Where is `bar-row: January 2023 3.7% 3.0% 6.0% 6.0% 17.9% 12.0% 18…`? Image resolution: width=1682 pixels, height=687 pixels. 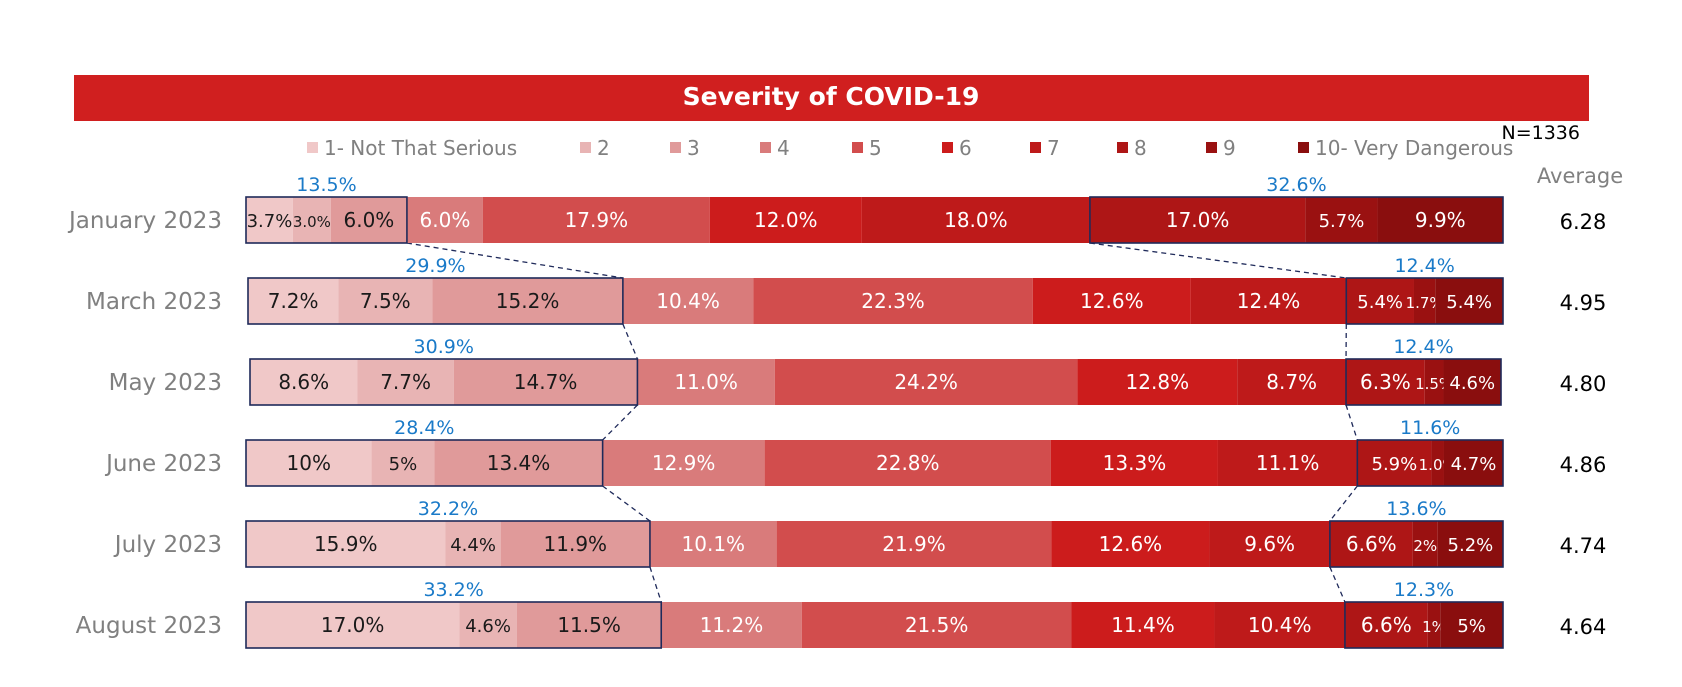 bar-row: January 2023 3.7% 3.0% 6.0% 6.0% 17.9% 12.0% 18… is located at coordinates (837, 209).